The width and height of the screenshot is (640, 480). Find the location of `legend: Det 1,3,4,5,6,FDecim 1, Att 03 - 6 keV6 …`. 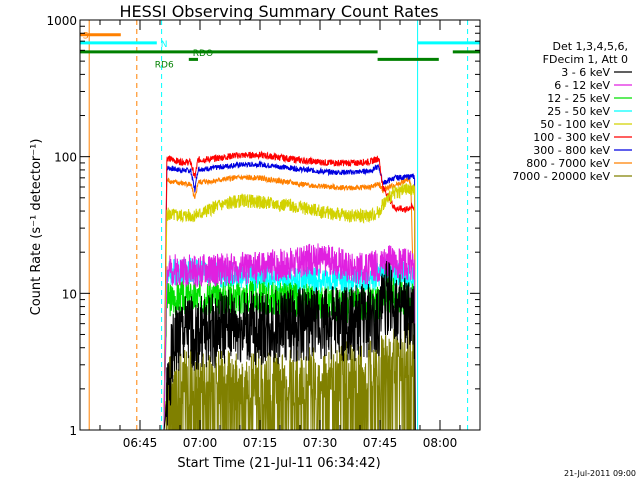

legend: Det 1,3,4,5,6,FDecim 1, Att 03 - 6 keV6 … is located at coordinates (572, 111).